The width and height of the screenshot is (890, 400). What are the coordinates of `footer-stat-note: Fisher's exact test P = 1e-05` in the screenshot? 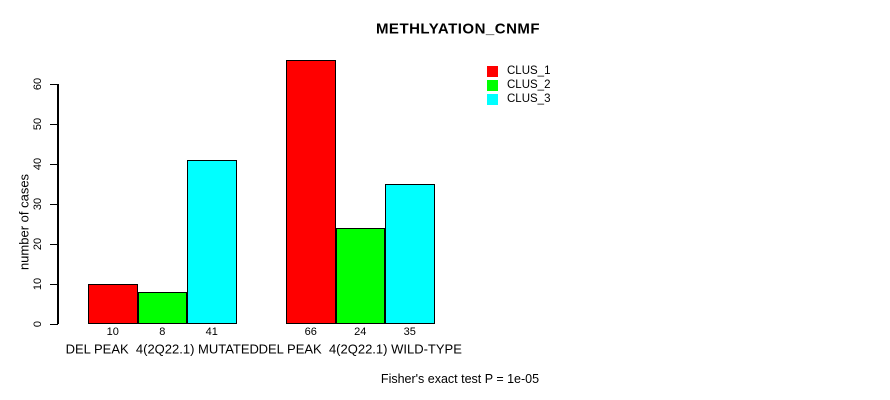 It's located at (460, 379).